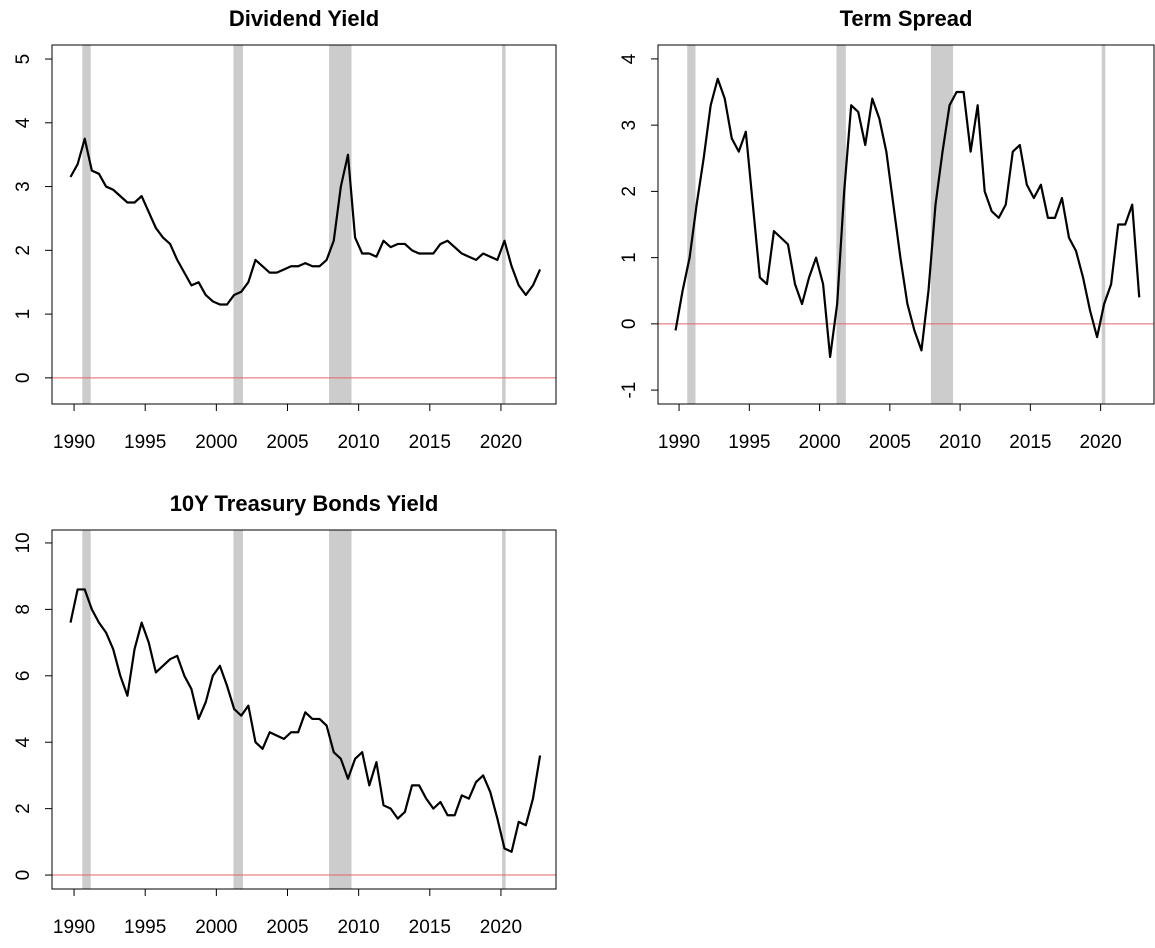 Image resolution: width=1155 pixels, height=948 pixels. What do you see at coordinates (304, 503) in the screenshot?
I see `chart-title: 10Y Treasury Bonds Yield` at bounding box center [304, 503].